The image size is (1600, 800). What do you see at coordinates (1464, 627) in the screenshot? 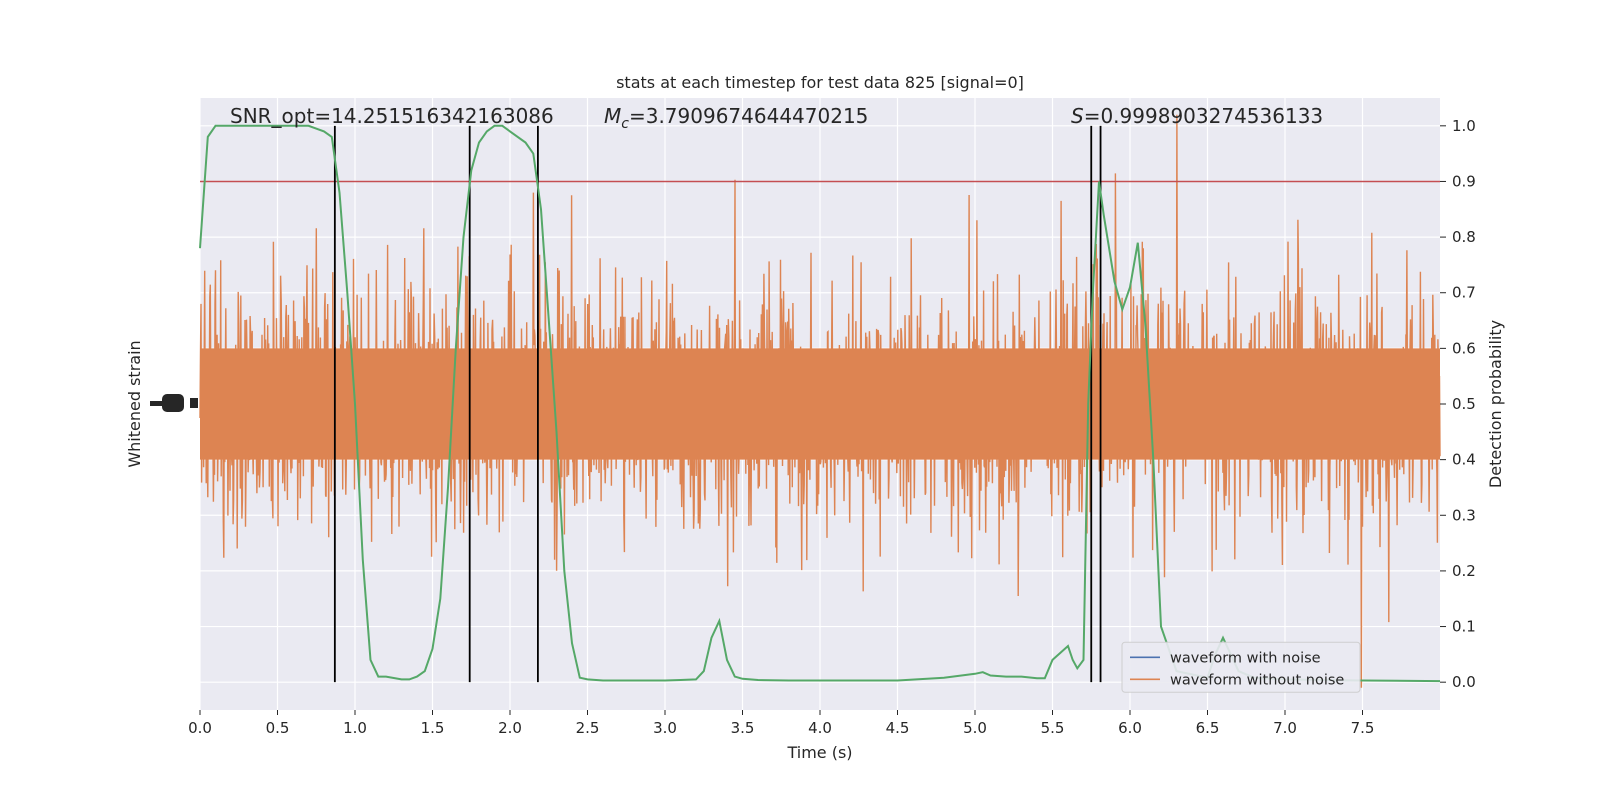
I see `y-tick-label: 0.1` at bounding box center [1464, 627].